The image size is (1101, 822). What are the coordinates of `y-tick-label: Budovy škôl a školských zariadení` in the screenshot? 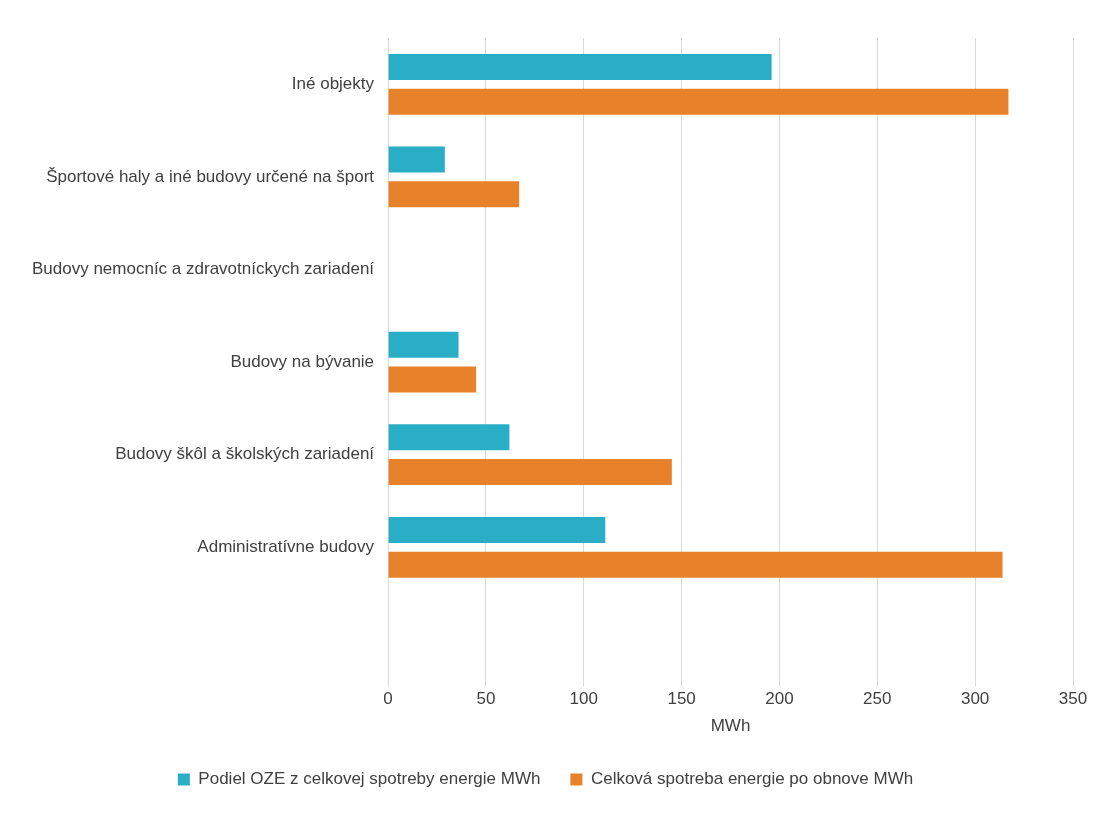 It's located at (245, 454).